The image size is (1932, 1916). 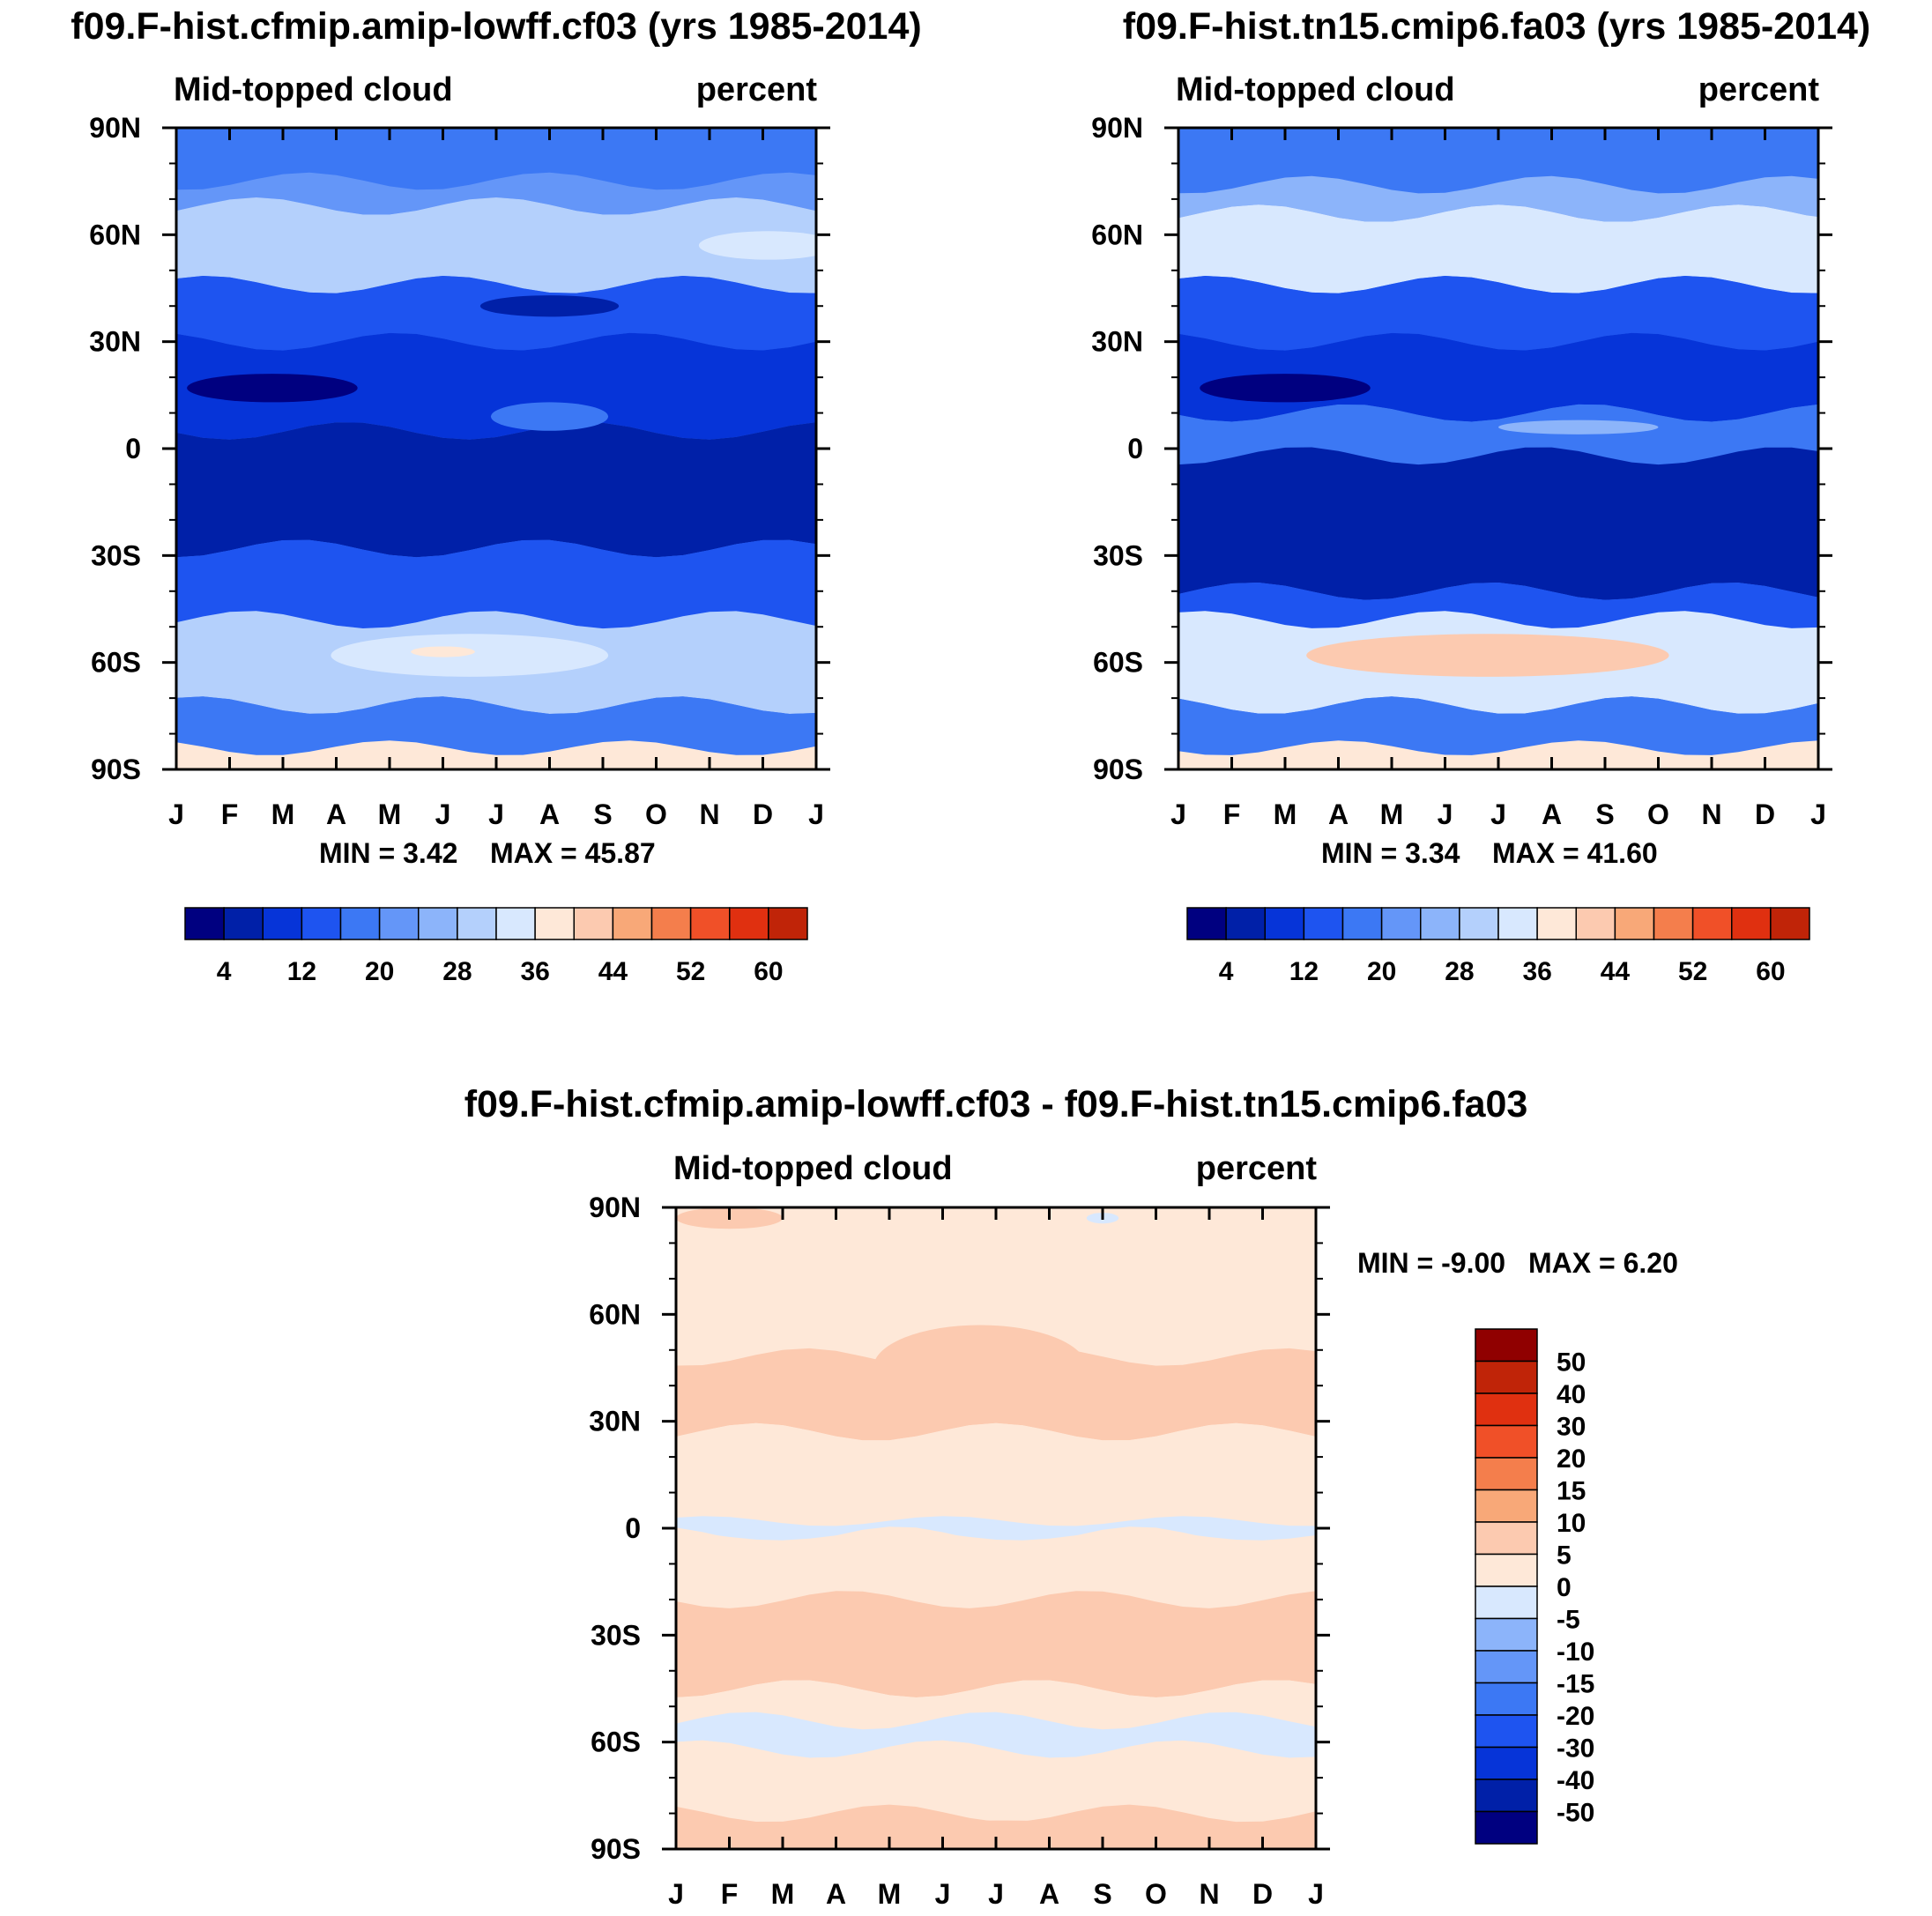 I want to click on colorbar-label: 52, so click(x=1692, y=972).